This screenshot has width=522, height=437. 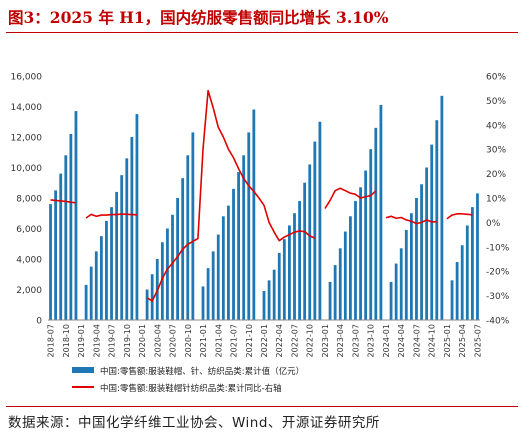 I want to click on left-axis-tick-label: 2,000, so click(x=29, y=291).